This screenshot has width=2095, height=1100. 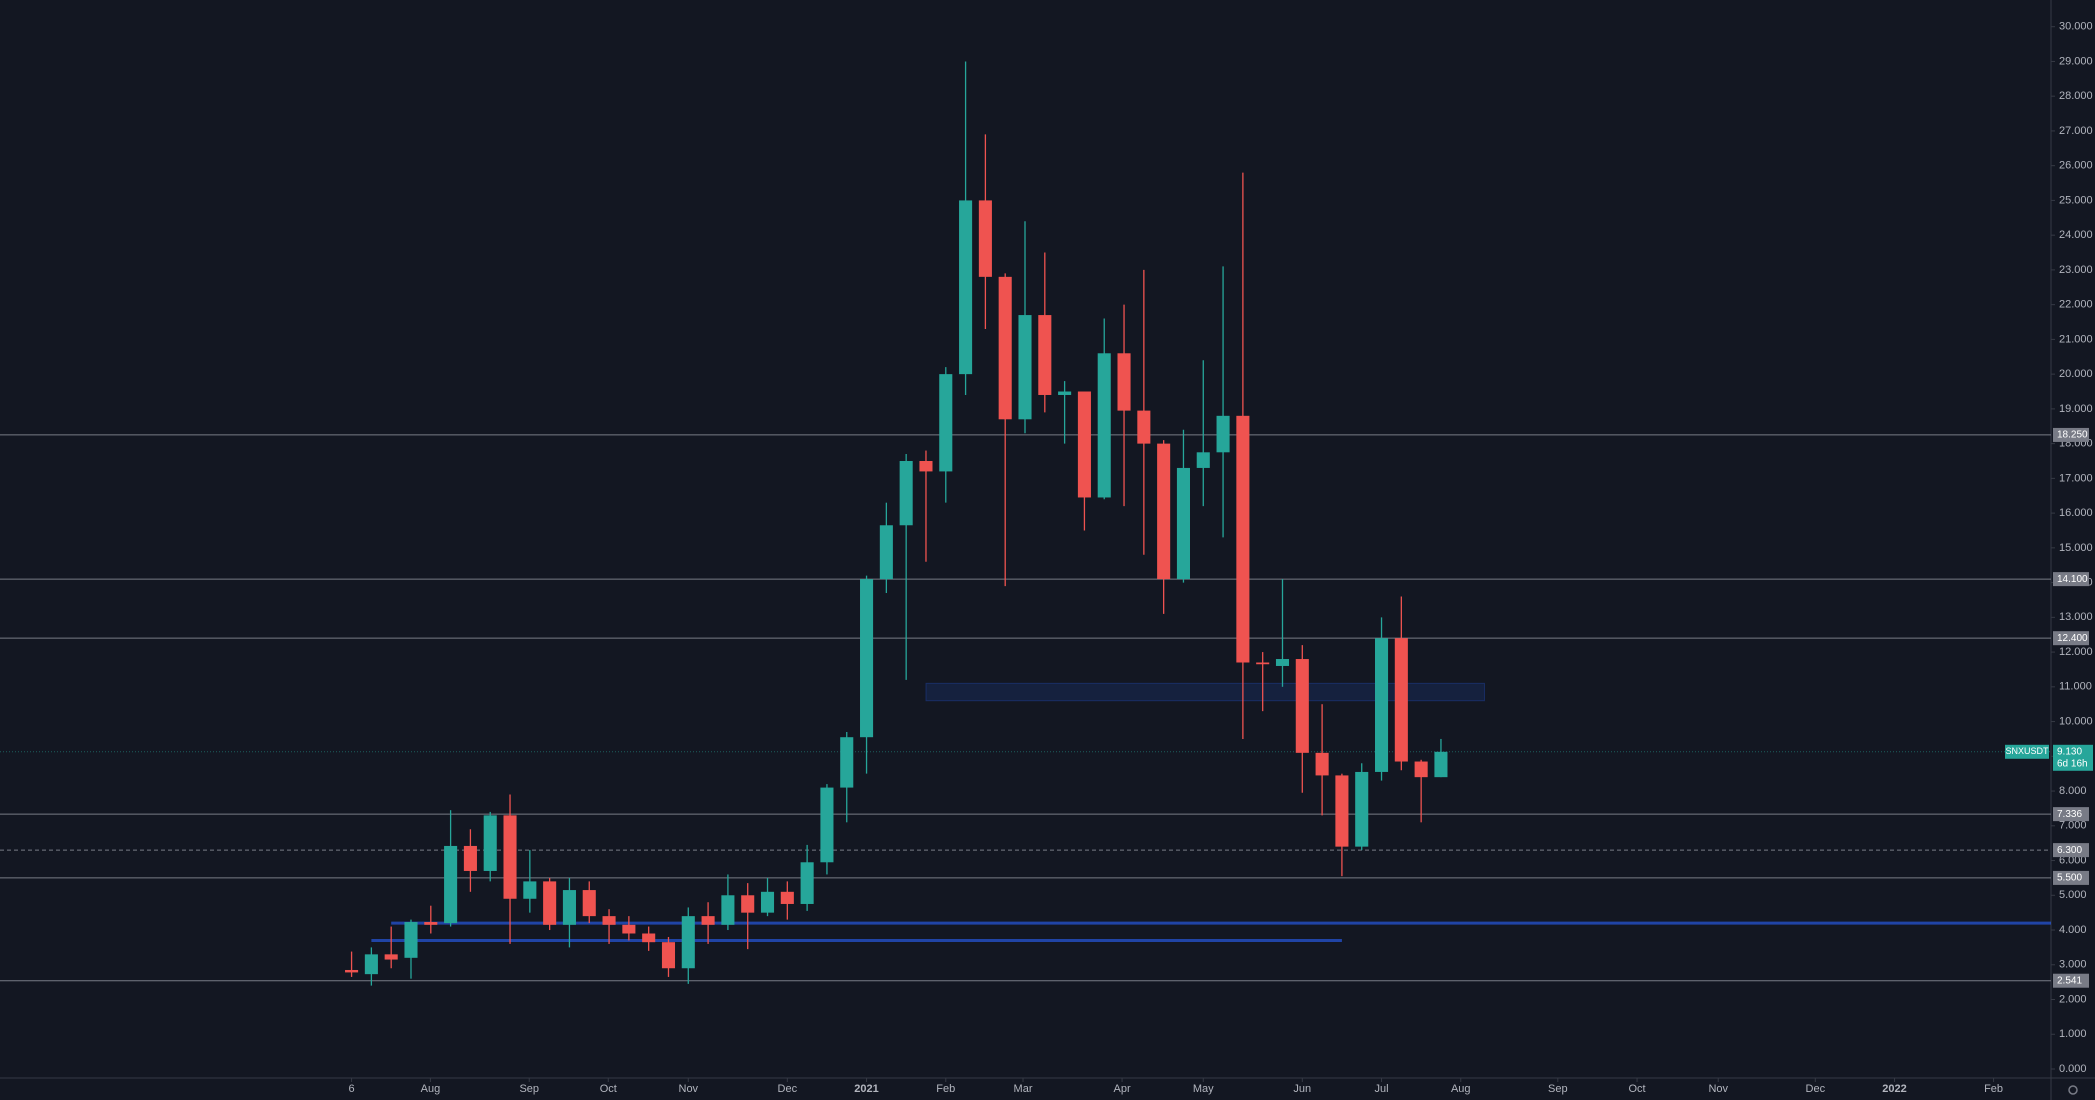 I want to click on y-tick-label: 3.000, so click(x=2073, y=965).